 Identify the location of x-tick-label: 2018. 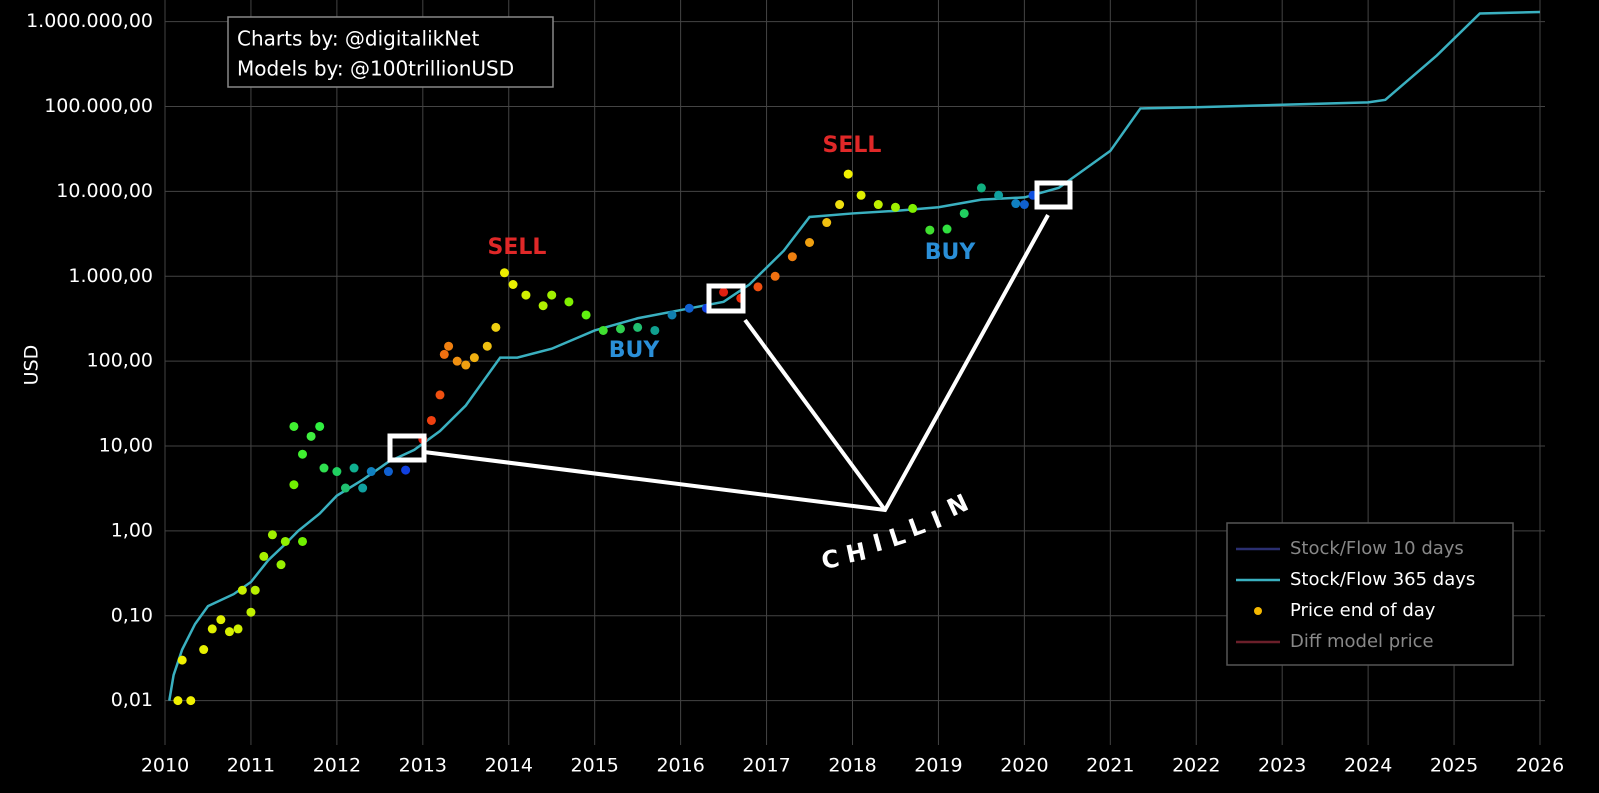
(852, 766).